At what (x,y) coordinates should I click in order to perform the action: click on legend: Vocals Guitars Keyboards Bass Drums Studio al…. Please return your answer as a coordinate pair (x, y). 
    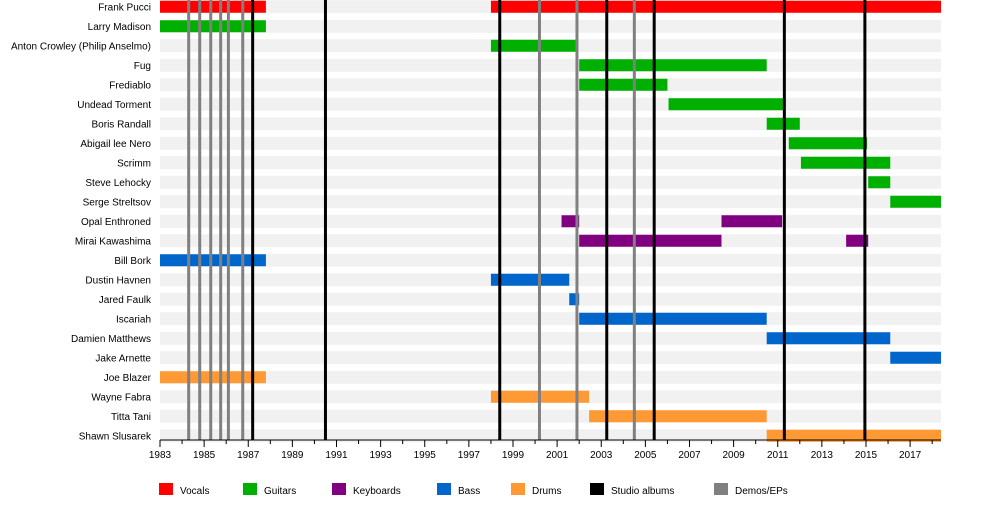
    Looking at the image, I should click on (473, 490).